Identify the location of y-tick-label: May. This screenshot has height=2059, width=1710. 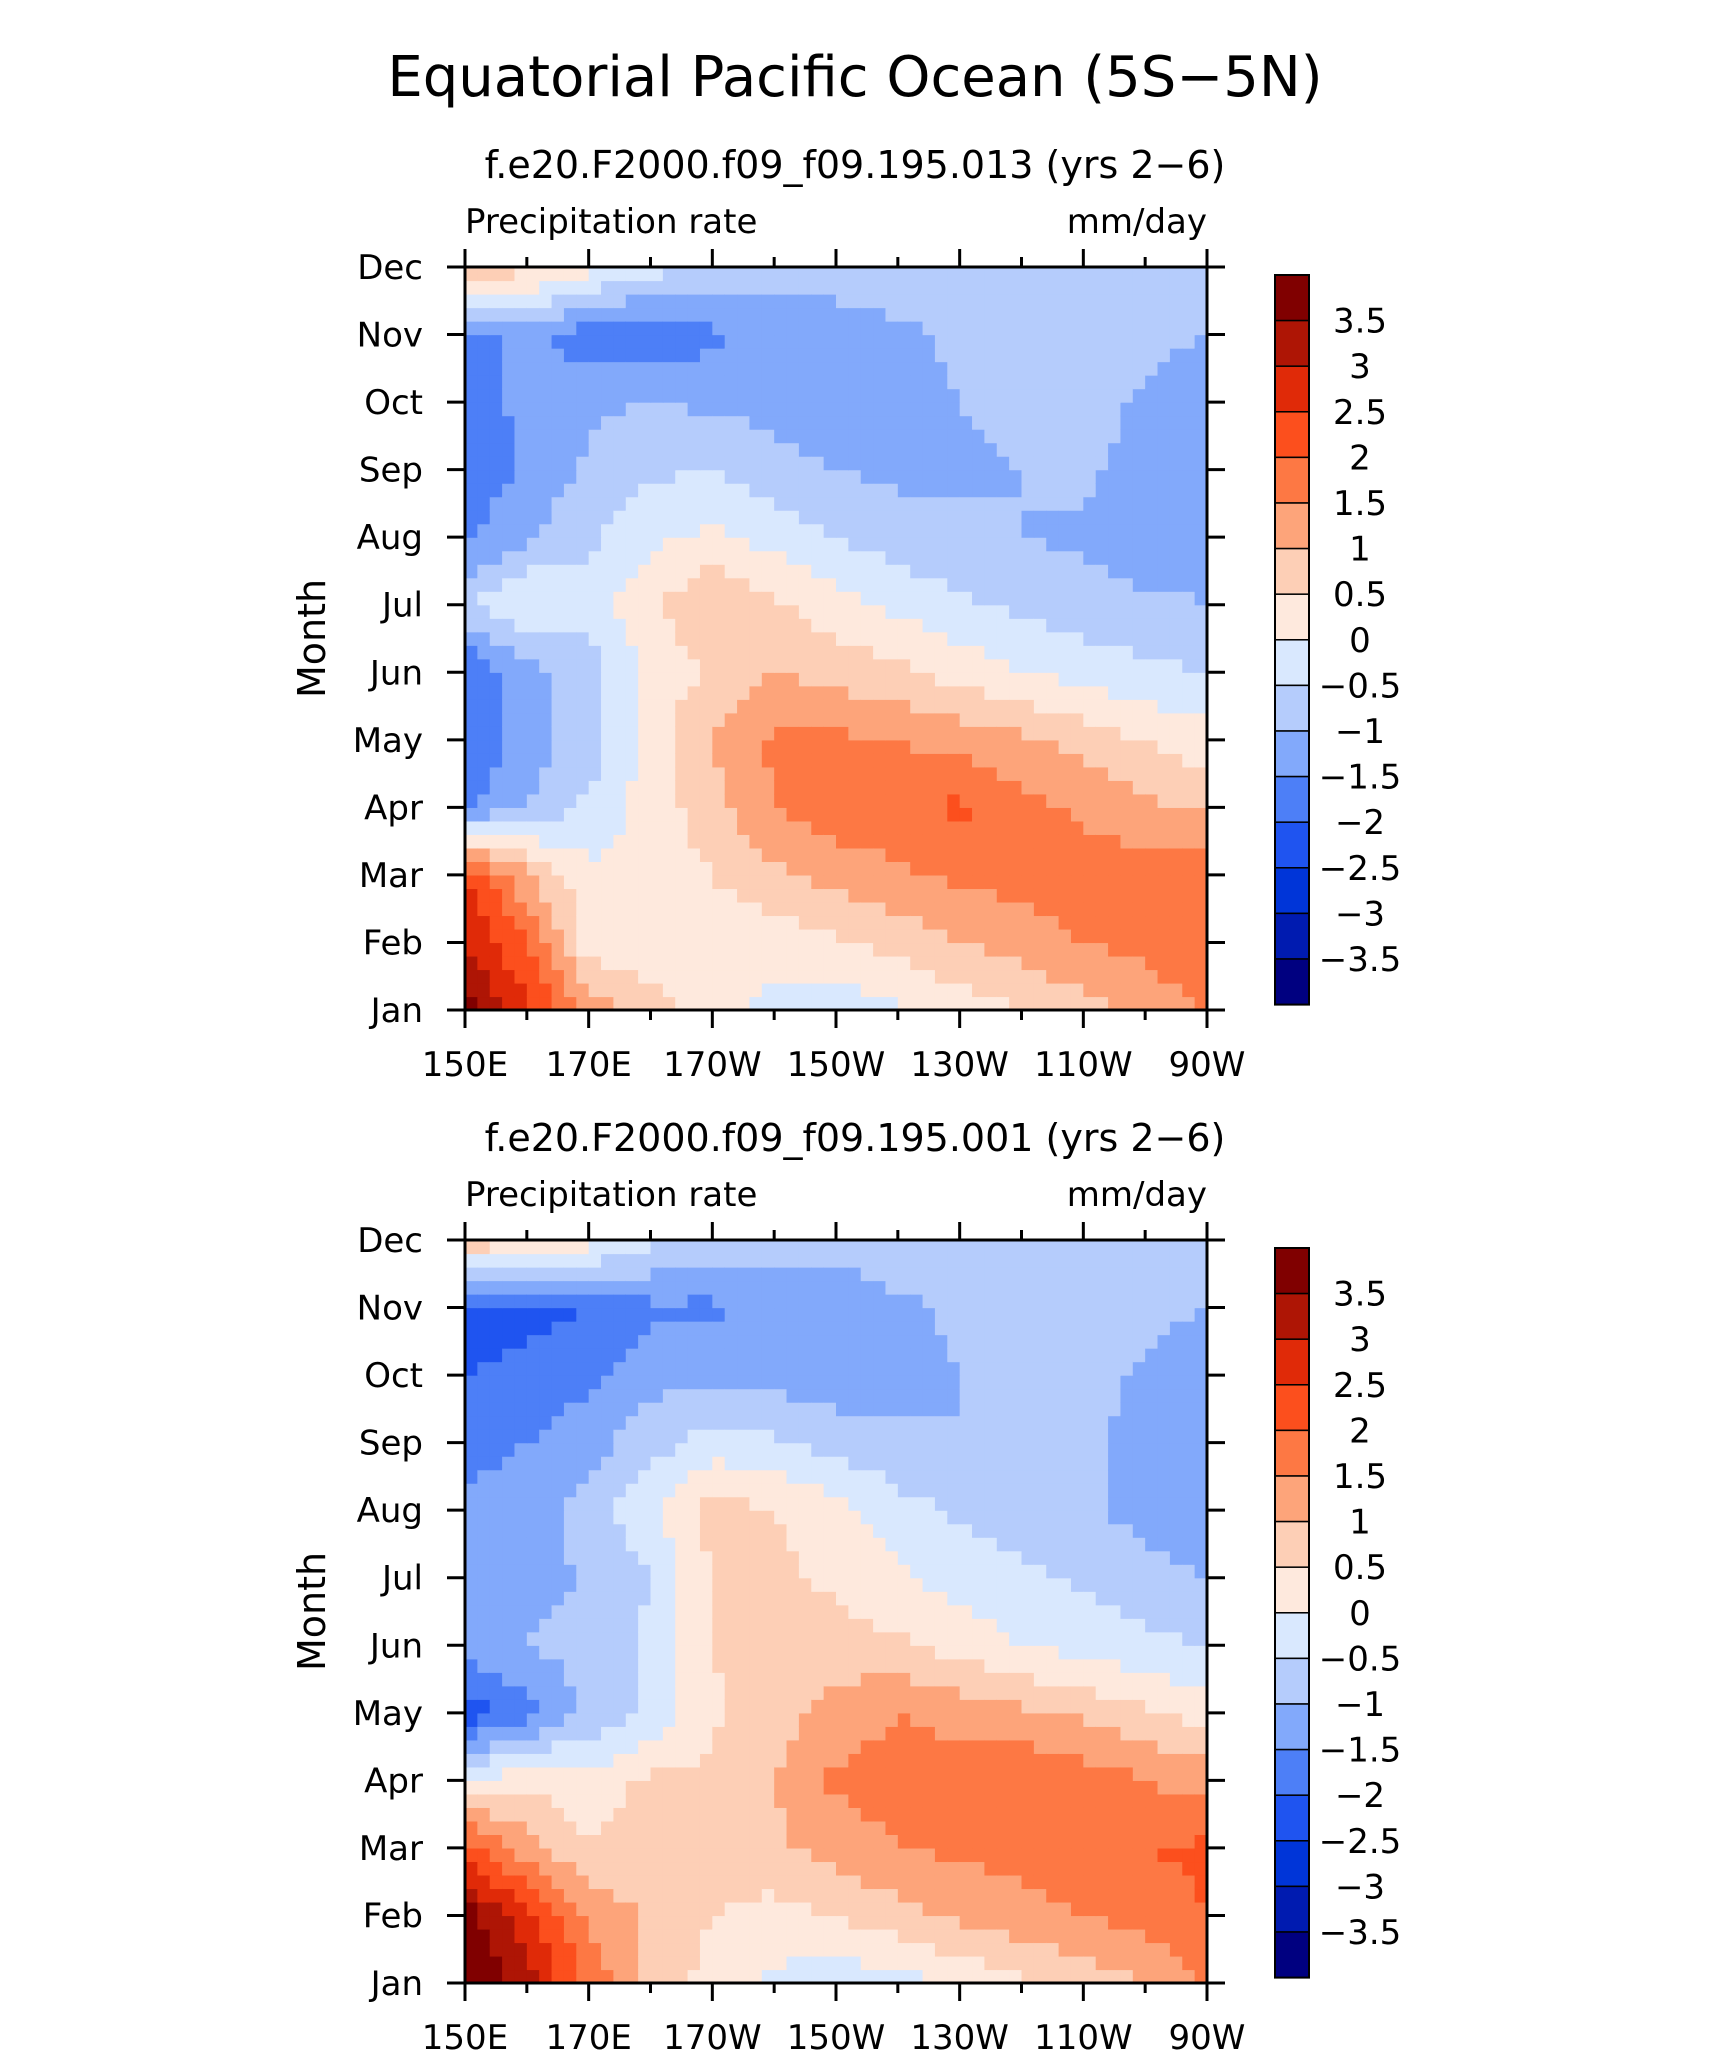
(388, 741).